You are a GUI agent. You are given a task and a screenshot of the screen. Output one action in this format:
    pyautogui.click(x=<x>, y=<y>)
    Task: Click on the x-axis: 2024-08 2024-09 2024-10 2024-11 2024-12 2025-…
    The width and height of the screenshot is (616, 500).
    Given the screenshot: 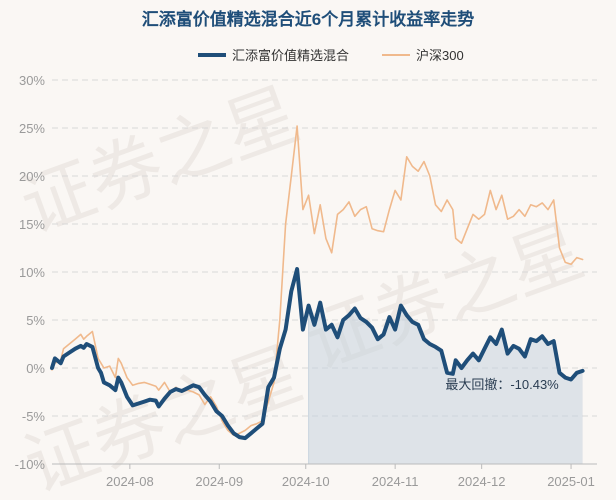 What is the action you would take?
    pyautogui.click(x=324, y=476)
    